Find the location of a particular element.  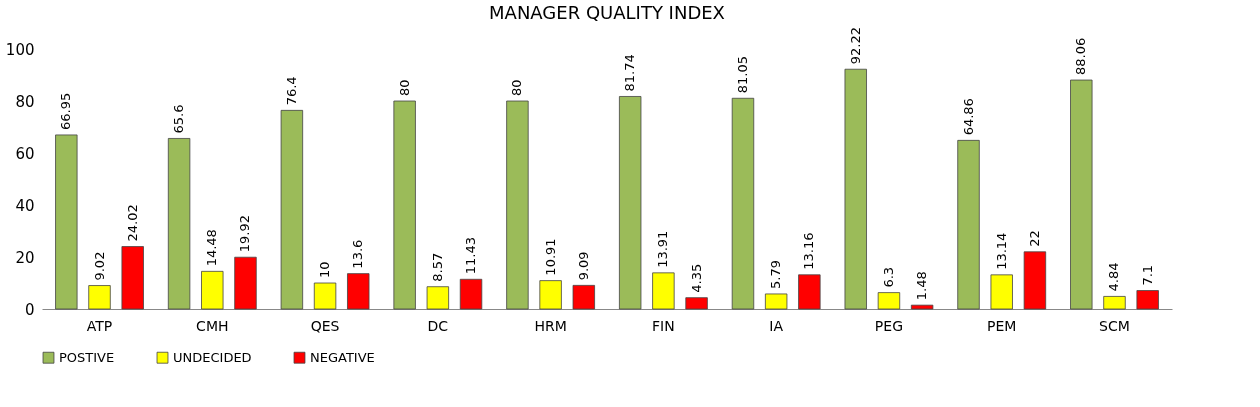

data-label: 13.91 is located at coordinates (663, 249).